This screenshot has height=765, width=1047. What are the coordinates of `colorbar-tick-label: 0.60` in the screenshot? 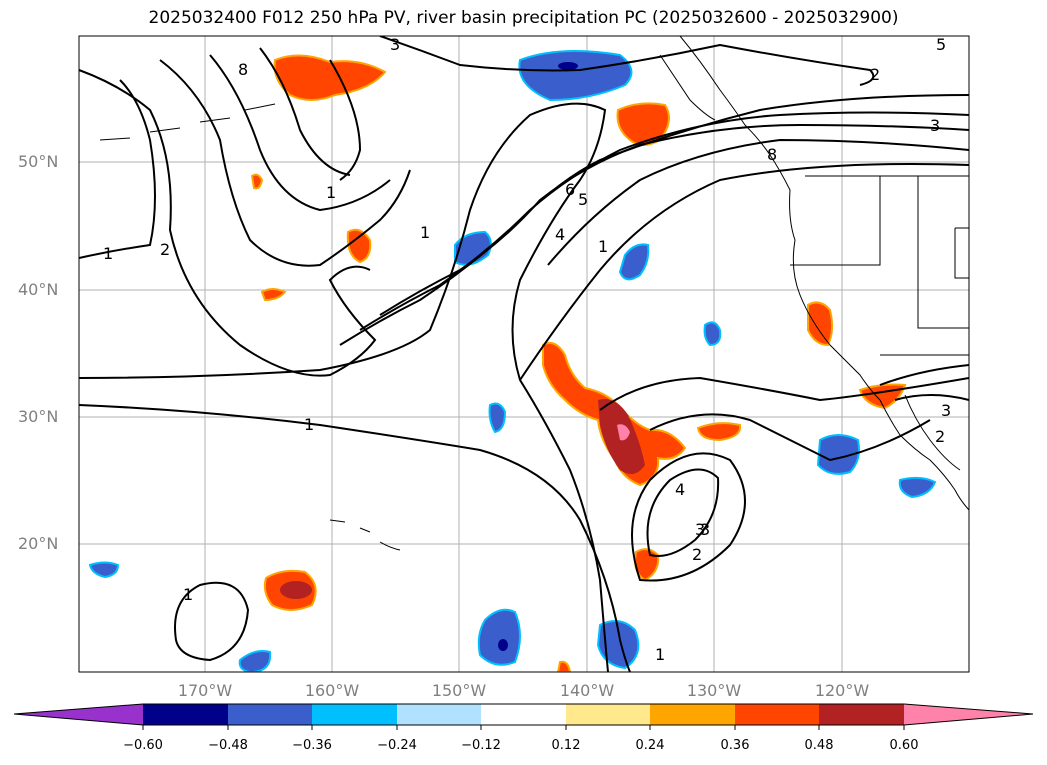 It's located at (904, 745).